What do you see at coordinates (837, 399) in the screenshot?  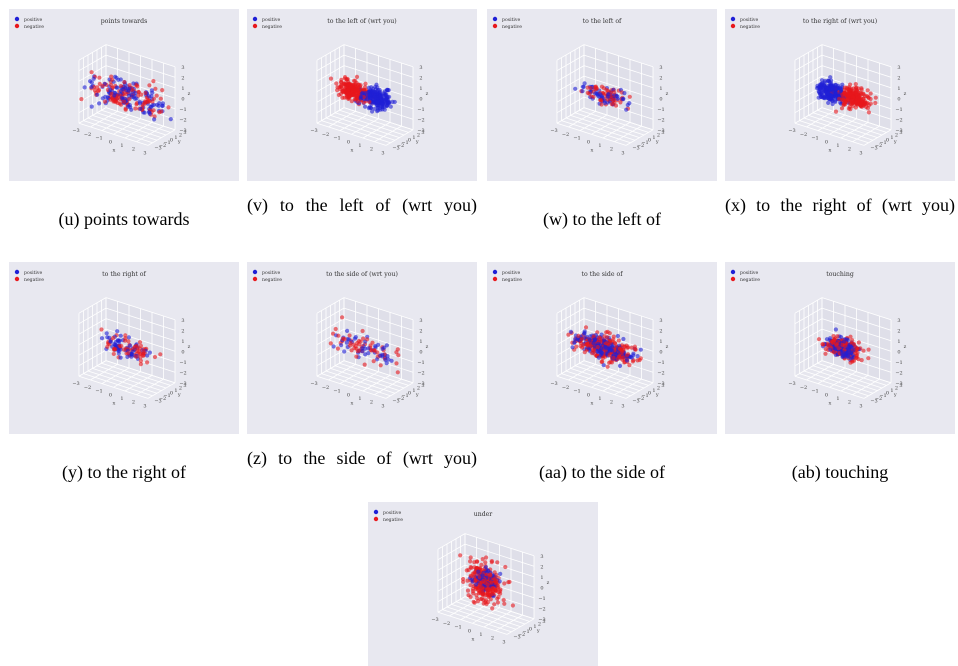 I see `x-tick-label: 1` at bounding box center [837, 399].